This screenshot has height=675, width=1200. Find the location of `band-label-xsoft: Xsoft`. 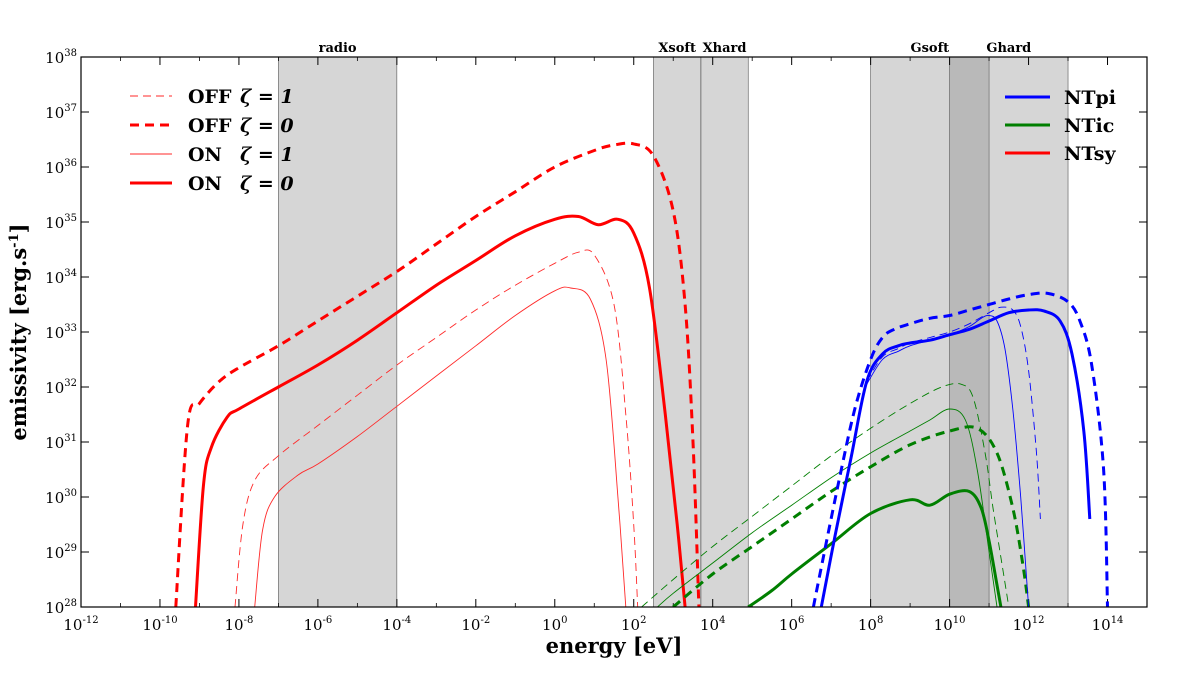

band-label-xsoft: Xsoft is located at coordinates (677, 48).